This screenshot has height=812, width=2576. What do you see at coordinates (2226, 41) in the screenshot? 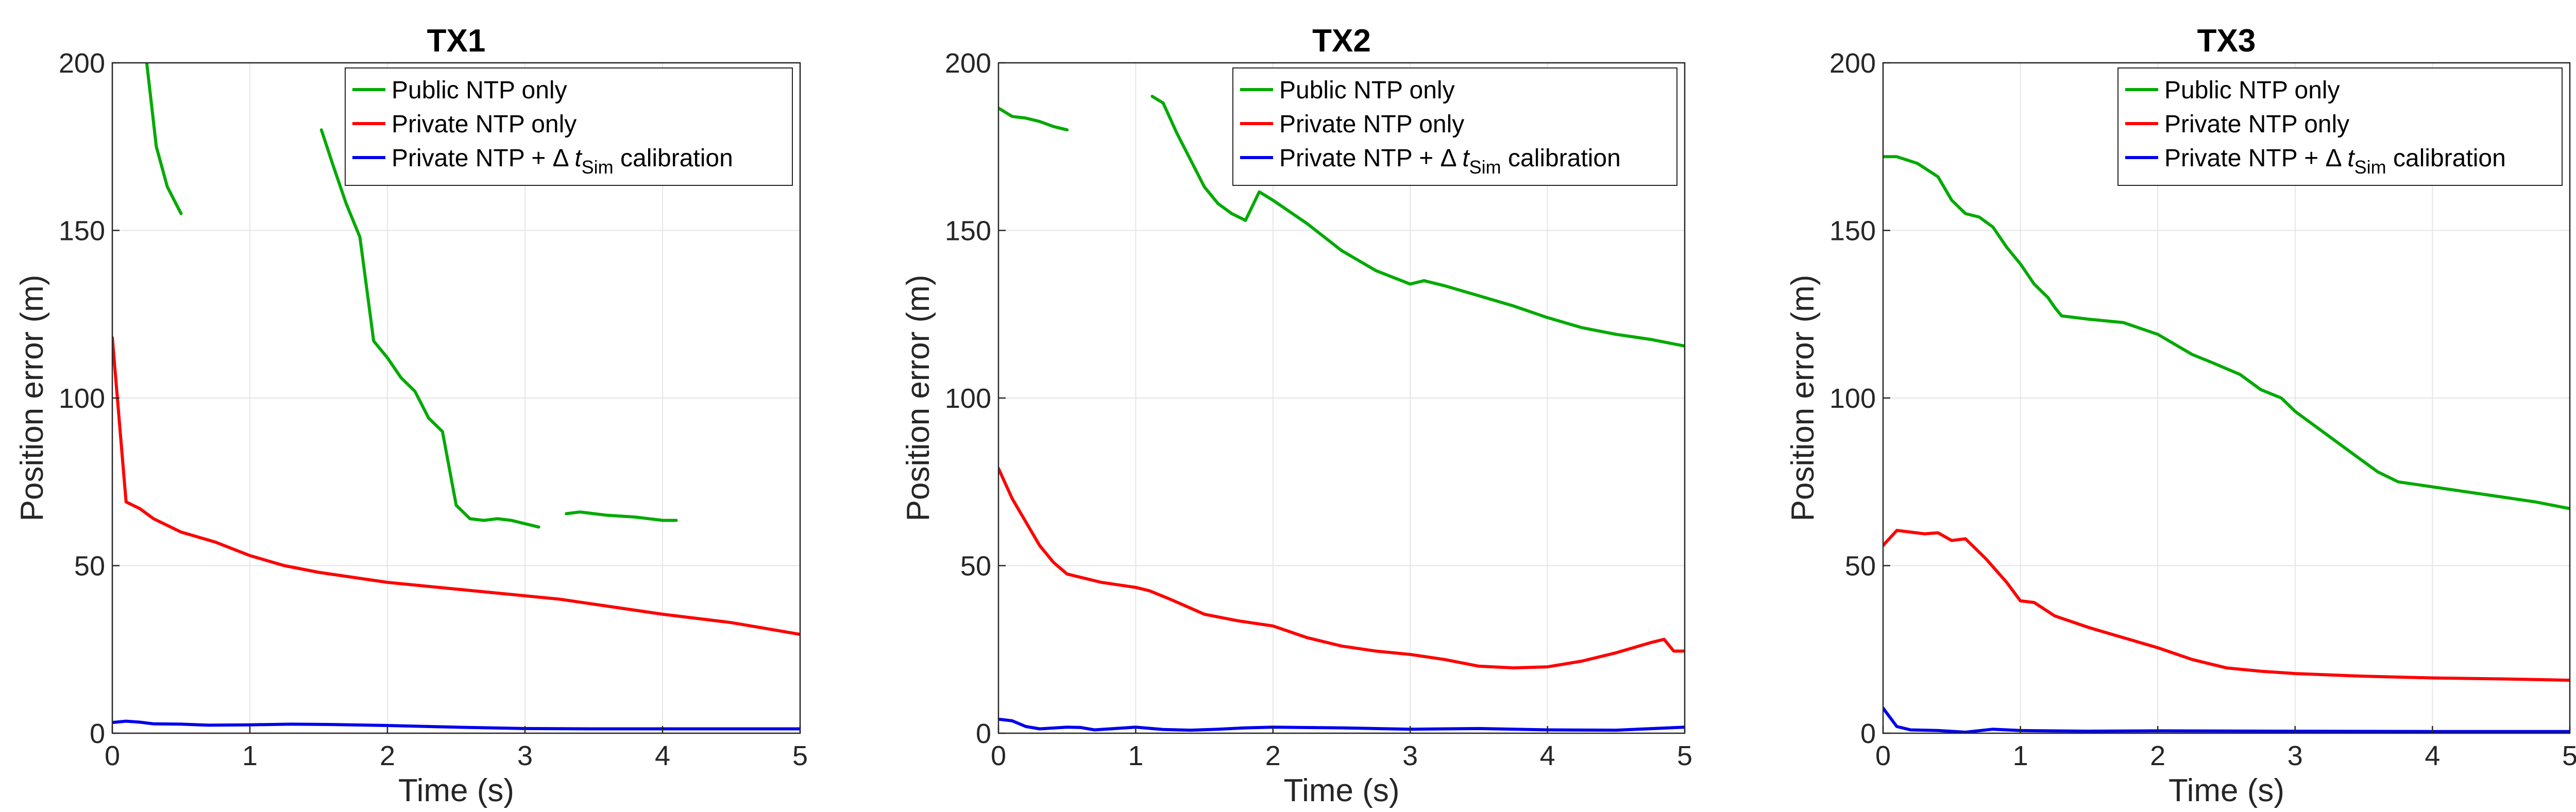
I see `chart-title: TX3` at bounding box center [2226, 41].